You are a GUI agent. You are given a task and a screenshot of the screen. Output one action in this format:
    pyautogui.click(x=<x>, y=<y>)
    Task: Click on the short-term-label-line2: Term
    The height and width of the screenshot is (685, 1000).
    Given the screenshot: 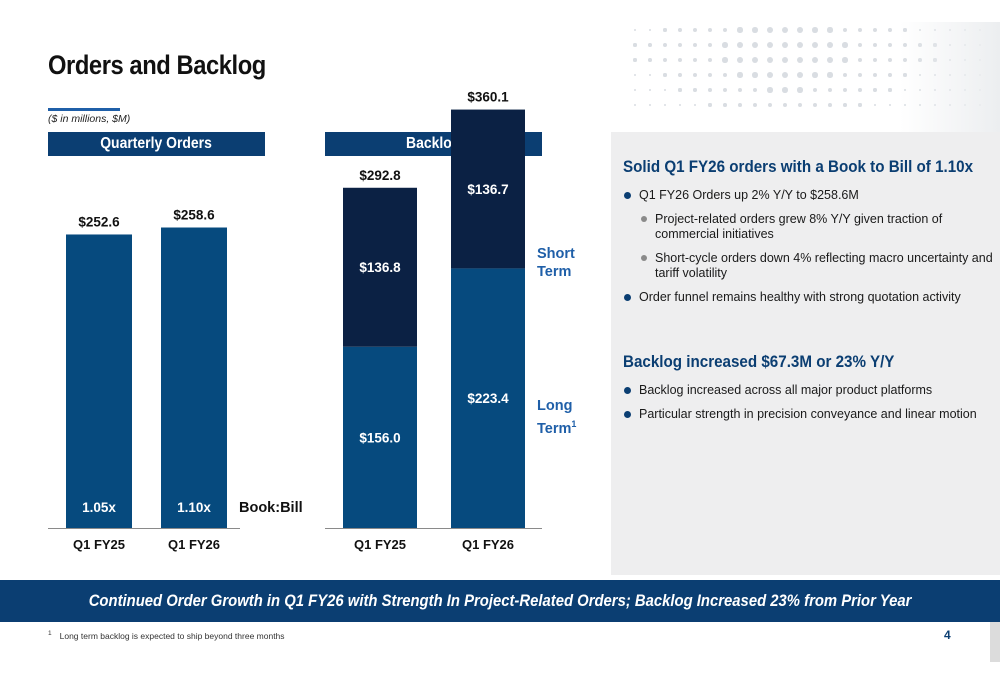 What is the action you would take?
    pyautogui.click(x=554, y=272)
    